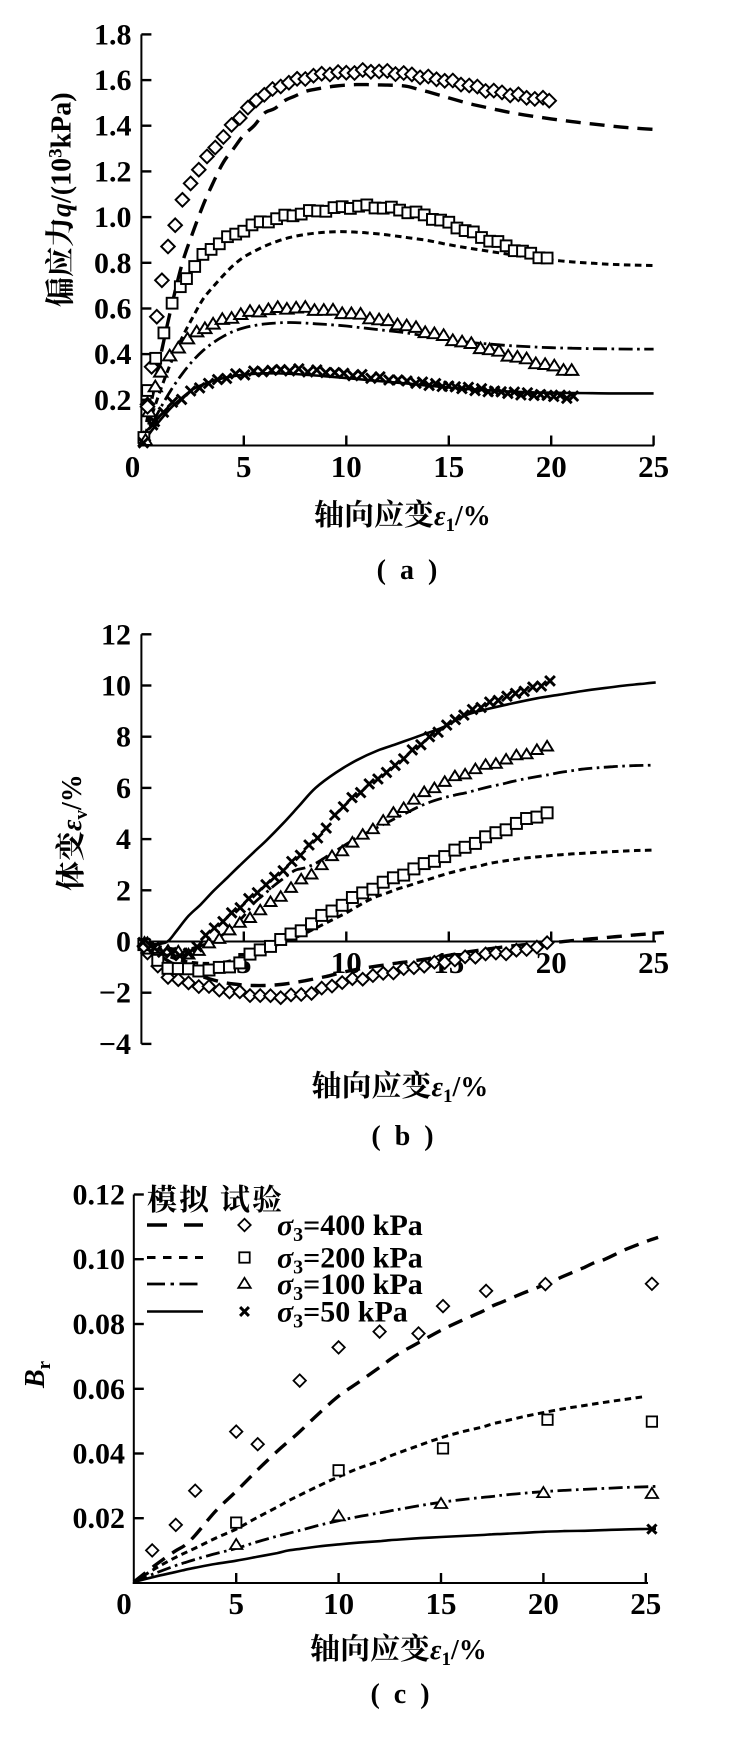  What do you see at coordinates (123, 737) in the screenshot?
I see `svg-text: 8` at bounding box center [123, 737].